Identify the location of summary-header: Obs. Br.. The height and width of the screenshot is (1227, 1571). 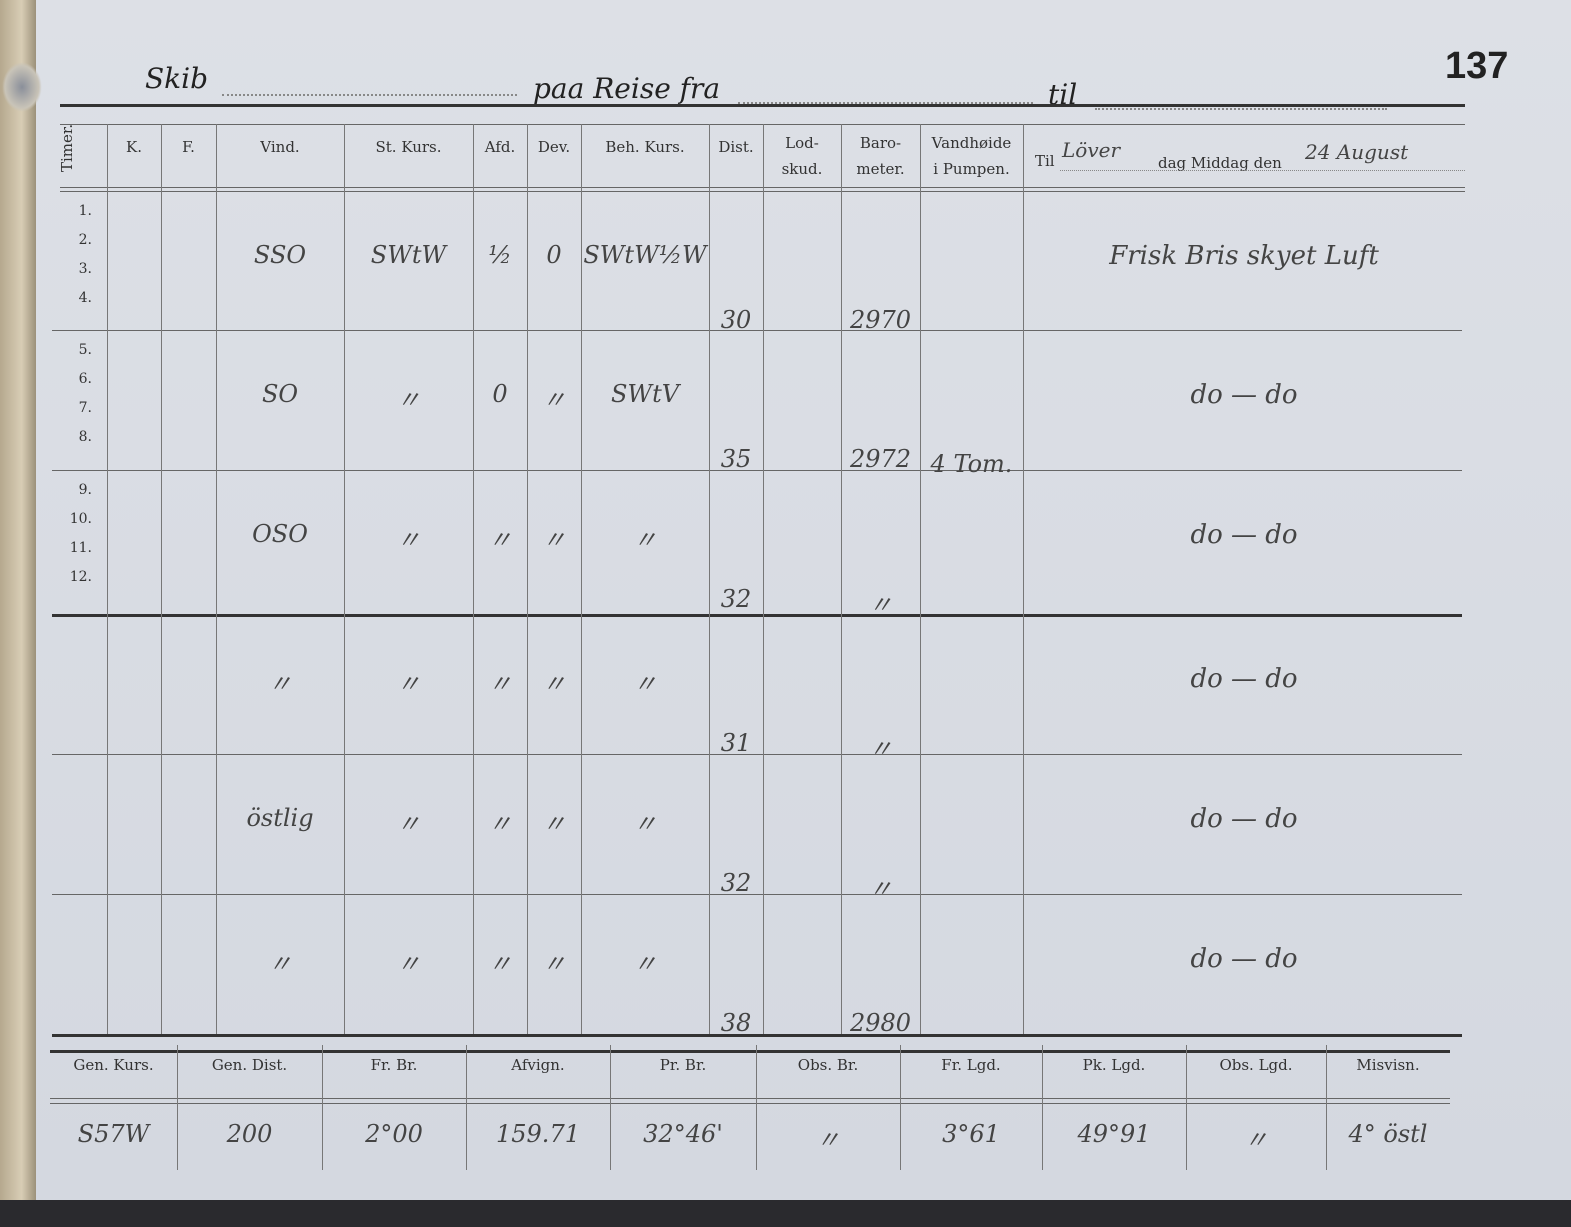
(828, 1065).